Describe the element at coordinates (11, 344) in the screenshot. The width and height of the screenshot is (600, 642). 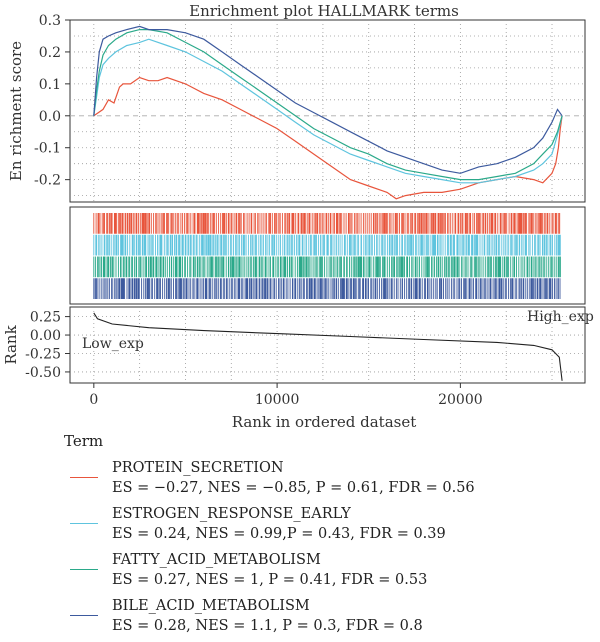
I see `rank-axis-label: Rank` at that location.